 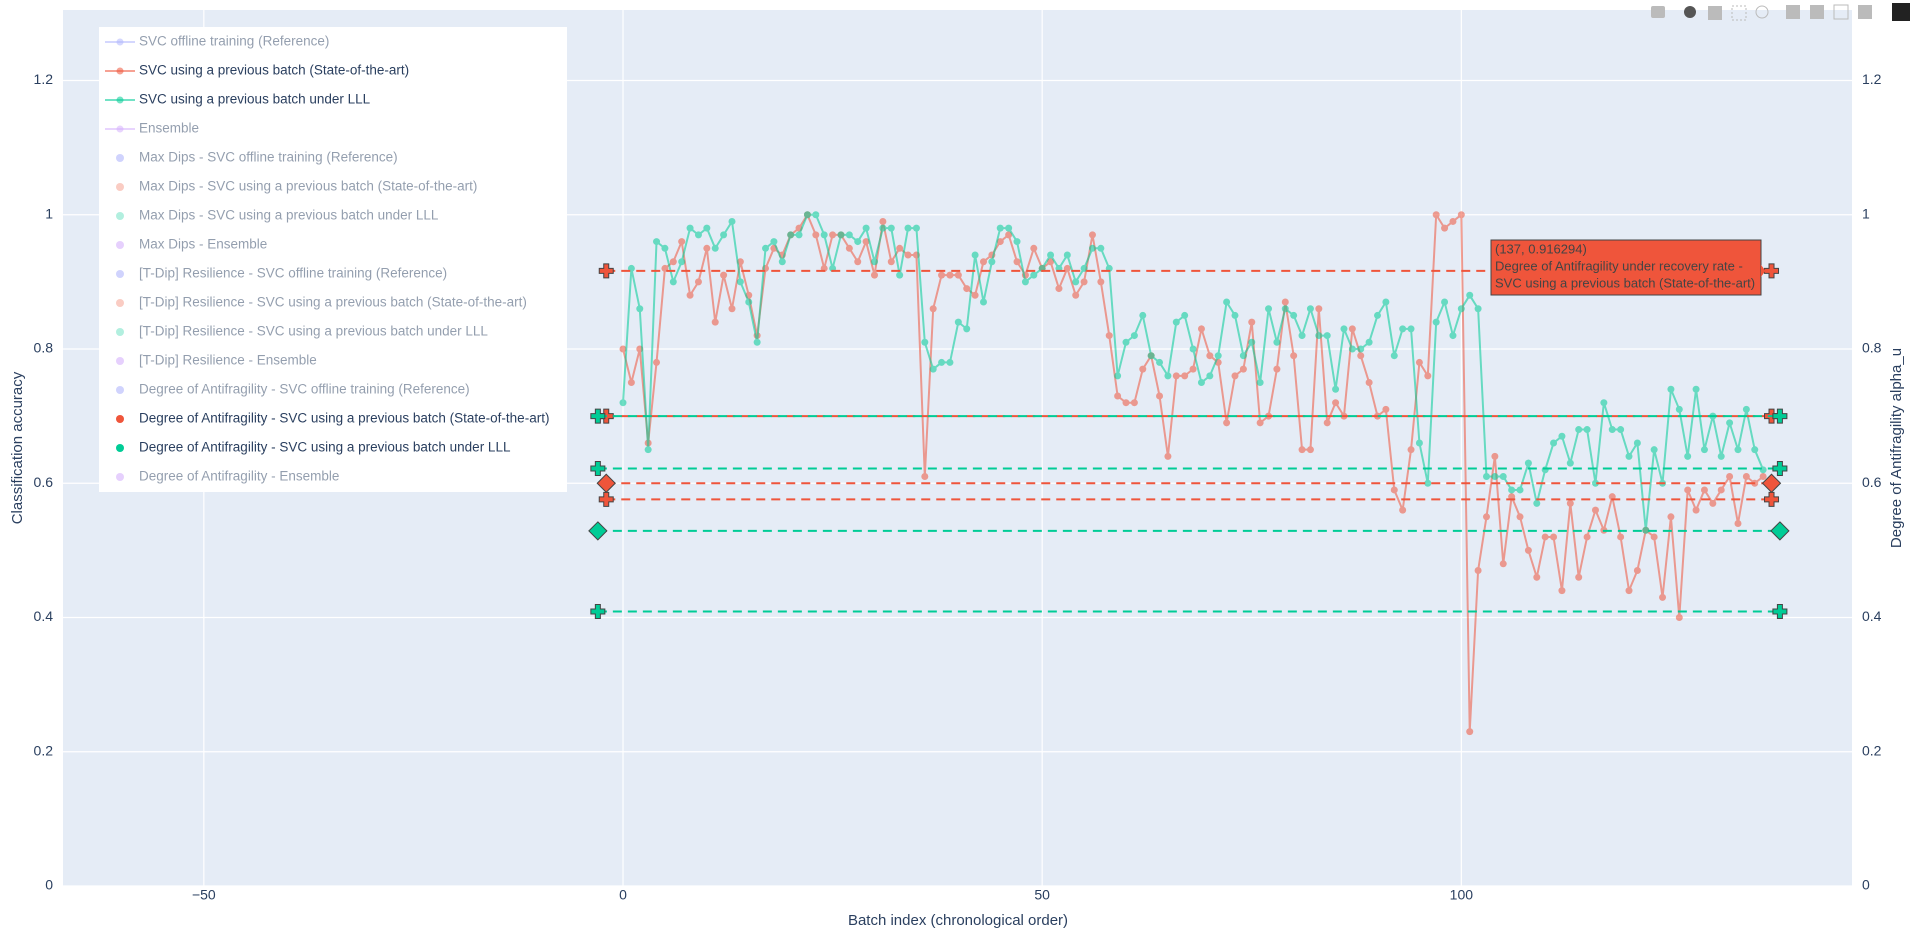 What do you see at coordinates (1762, 12) in the screenshot?
I see `lasso-icon` at bounding box center [1762, 12].